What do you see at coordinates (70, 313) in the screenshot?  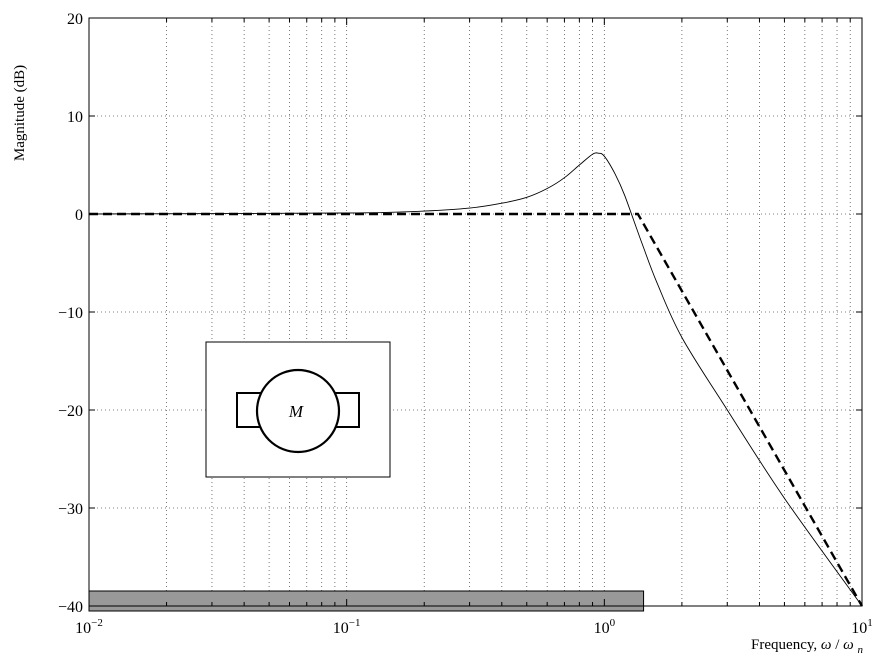 I see `y-tick-label: −10` at bounding box center [70, 313].